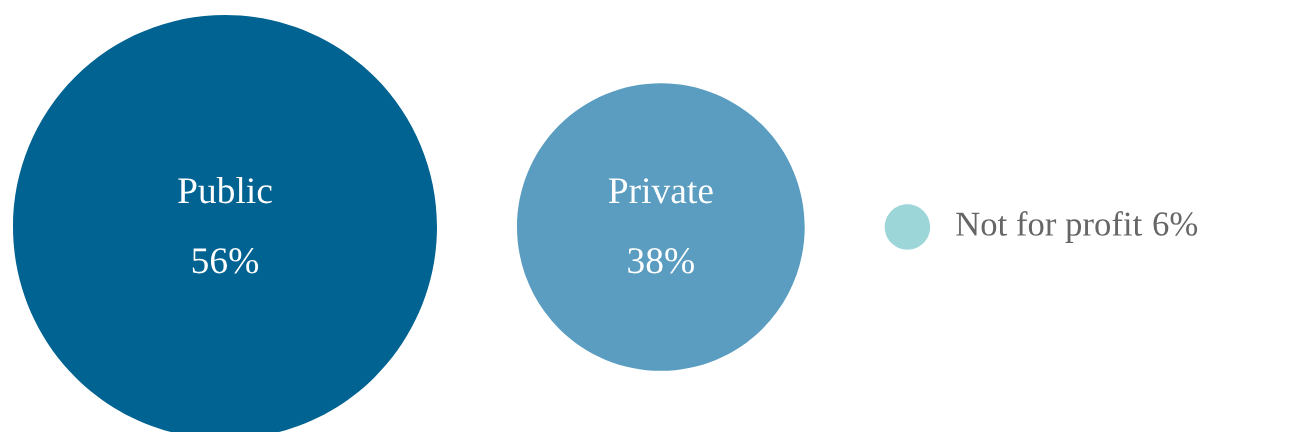 The height and width of the screenshot is (432, 1314). I want to click on category-label: Not for profit, so click(1049, 227).